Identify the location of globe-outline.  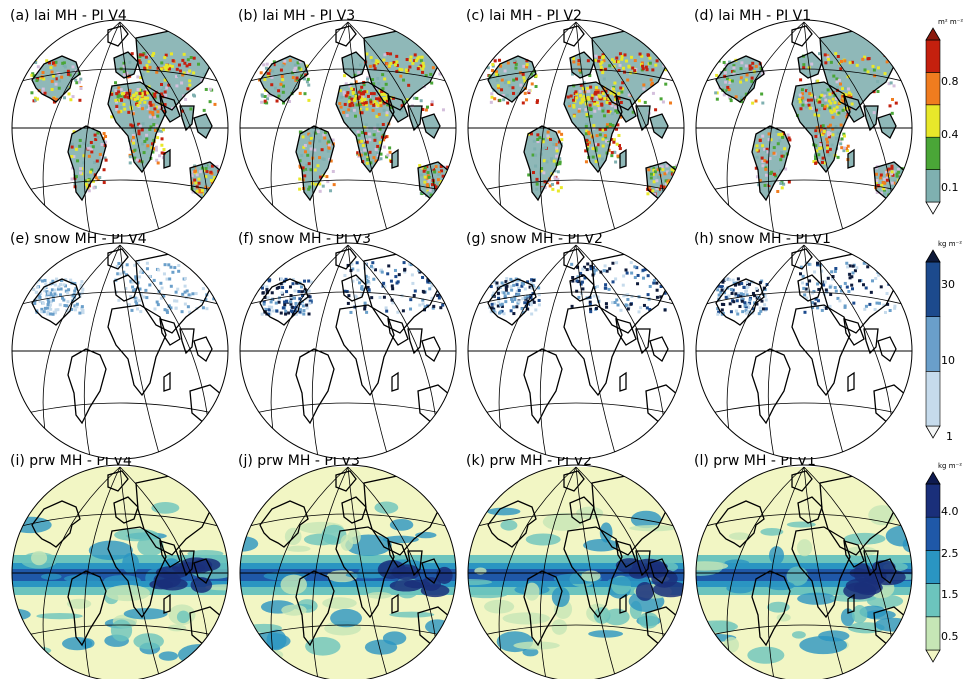
(348, 128).